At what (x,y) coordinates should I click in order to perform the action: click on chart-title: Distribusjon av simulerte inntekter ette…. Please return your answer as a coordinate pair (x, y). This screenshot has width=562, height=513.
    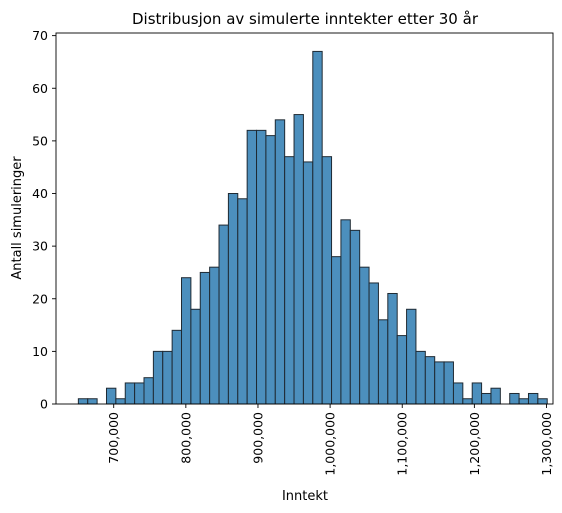
    Looking at the image, I should click on (305, 19).